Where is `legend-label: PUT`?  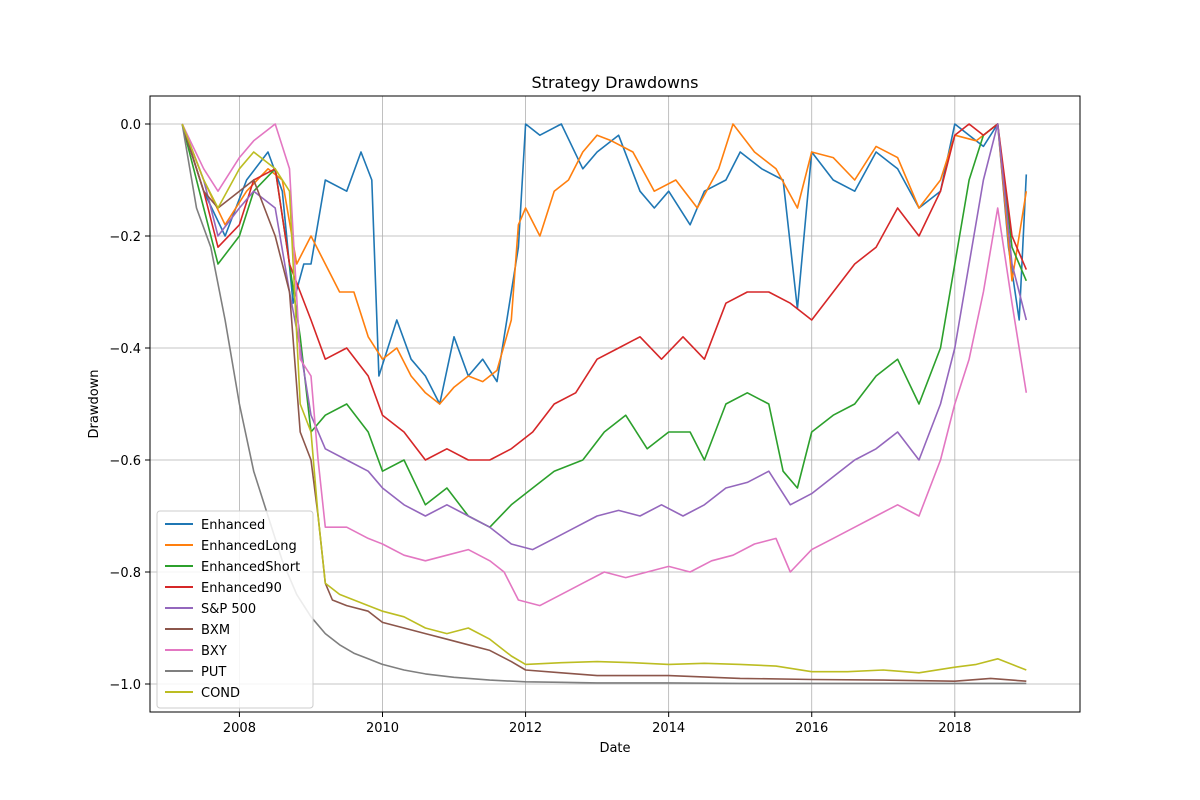
legend-label: PUT is located at coordinates (213, 672).